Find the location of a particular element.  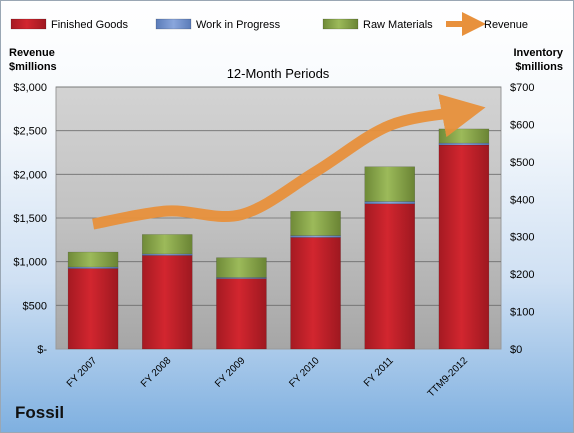

bar-work-in-progress-fy-2011 is located at coordinates (389, 203).